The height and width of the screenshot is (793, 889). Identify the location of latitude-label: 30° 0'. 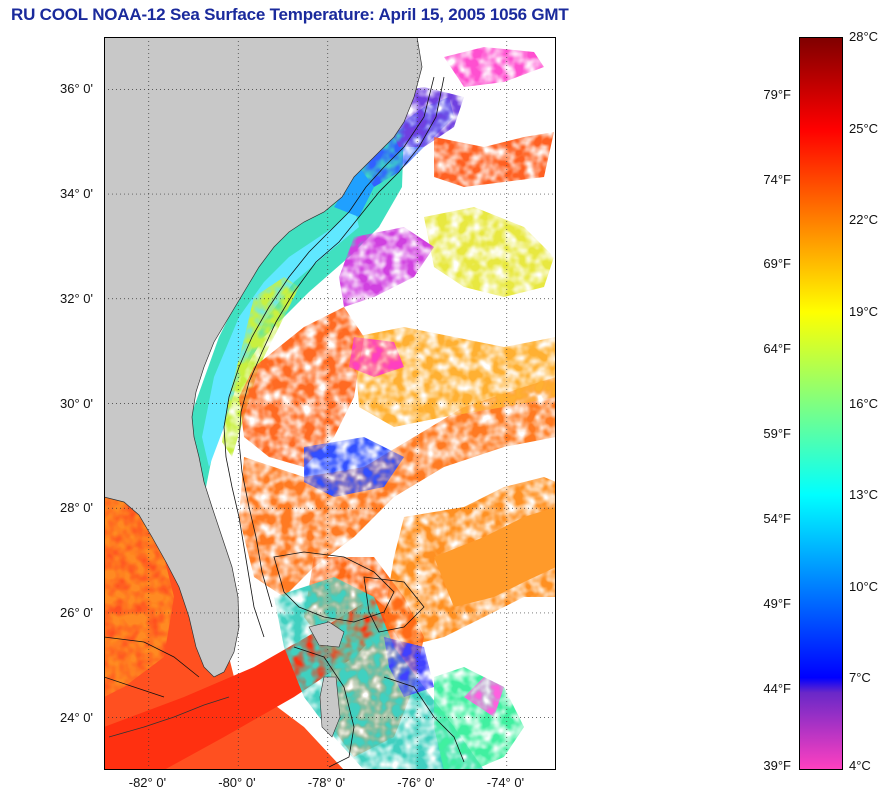
(76, 403).